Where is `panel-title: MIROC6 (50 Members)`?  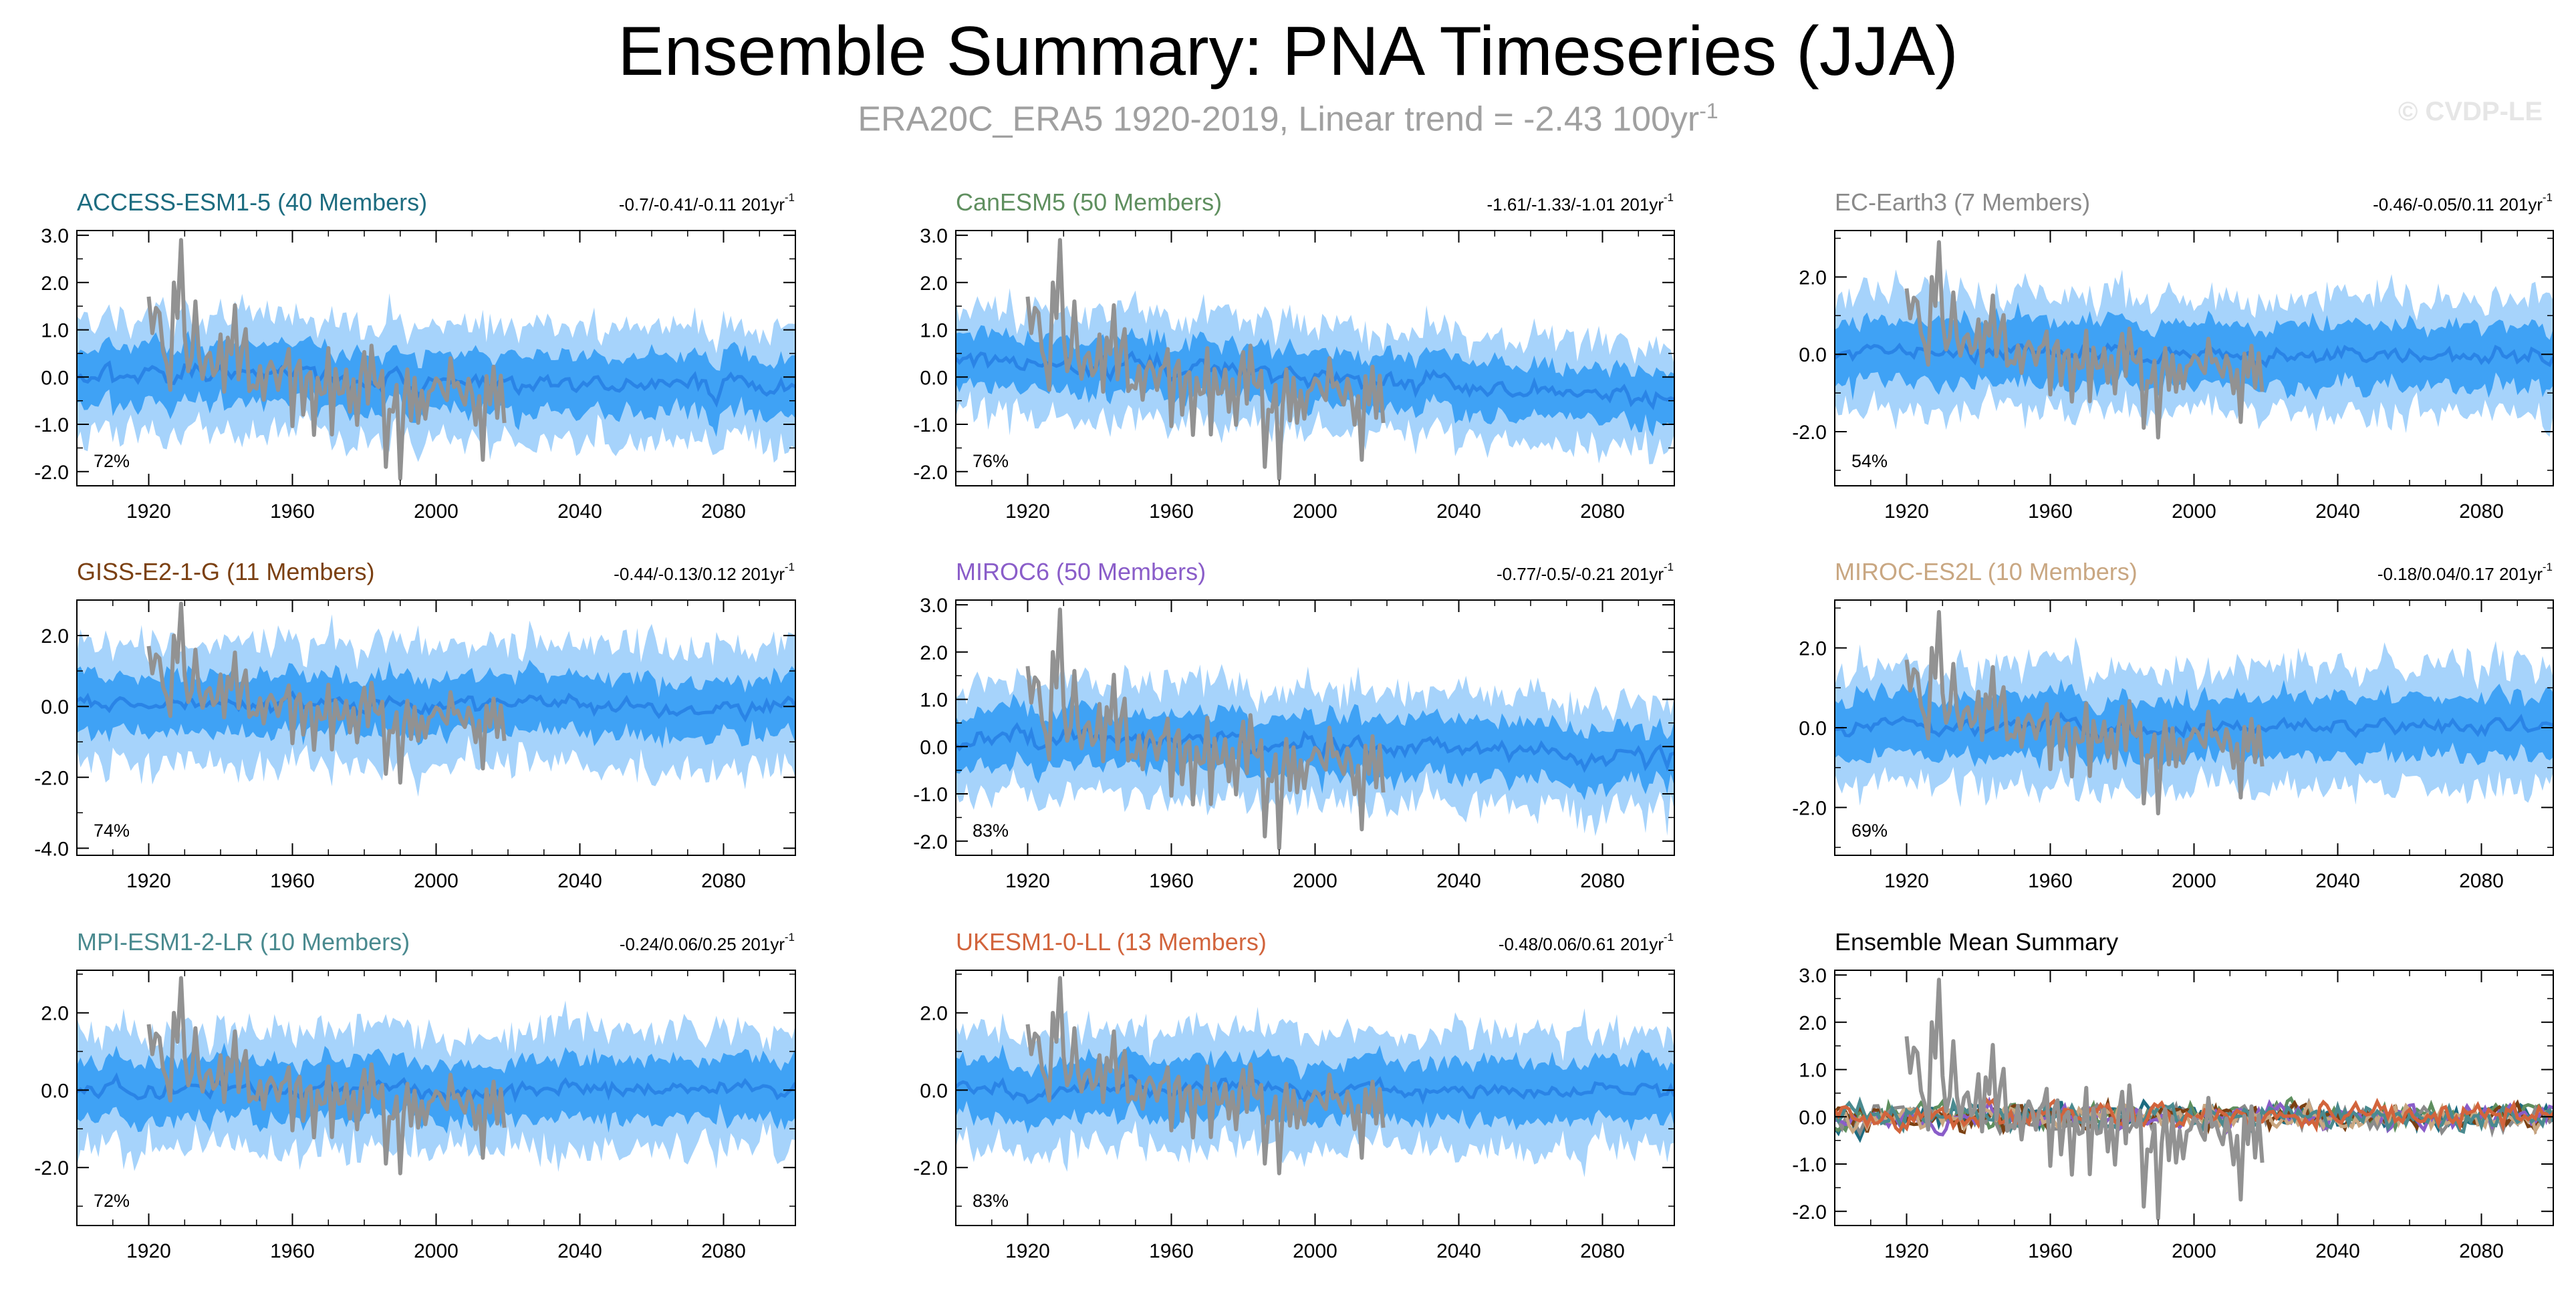
panel-title: MIROC6 (50 Members) is located at coordinates (1081, 571).